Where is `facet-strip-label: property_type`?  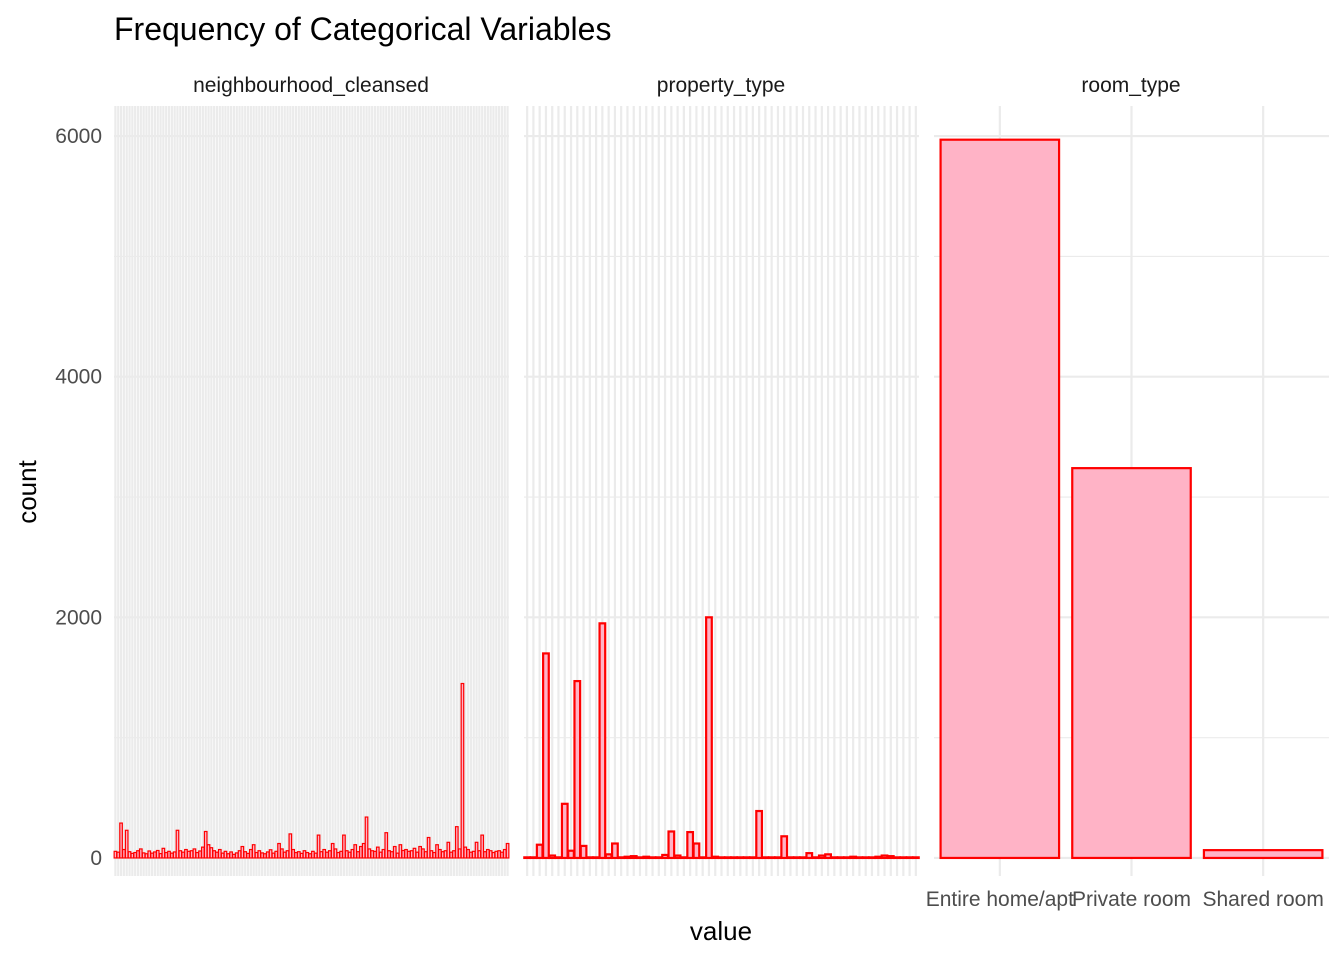
facet-strip-label: property_type is located at coordinates (721, 85).